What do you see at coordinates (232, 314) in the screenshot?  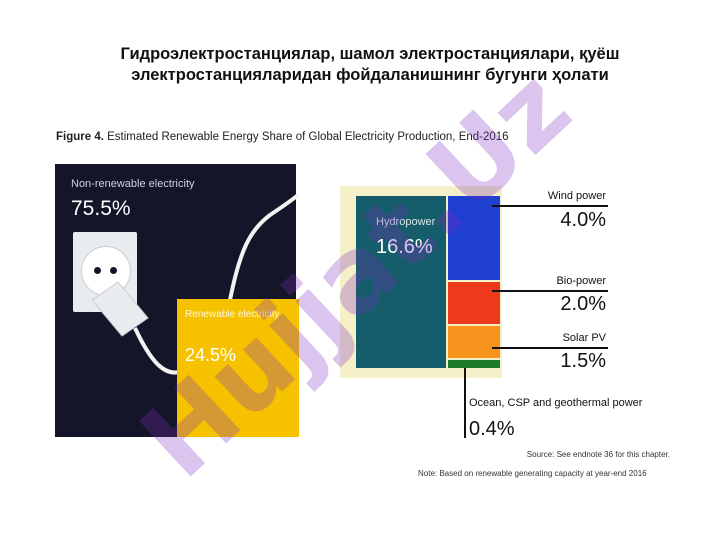 I see `renewable-label: Renewable electricity` at bounding box center [232, 314].